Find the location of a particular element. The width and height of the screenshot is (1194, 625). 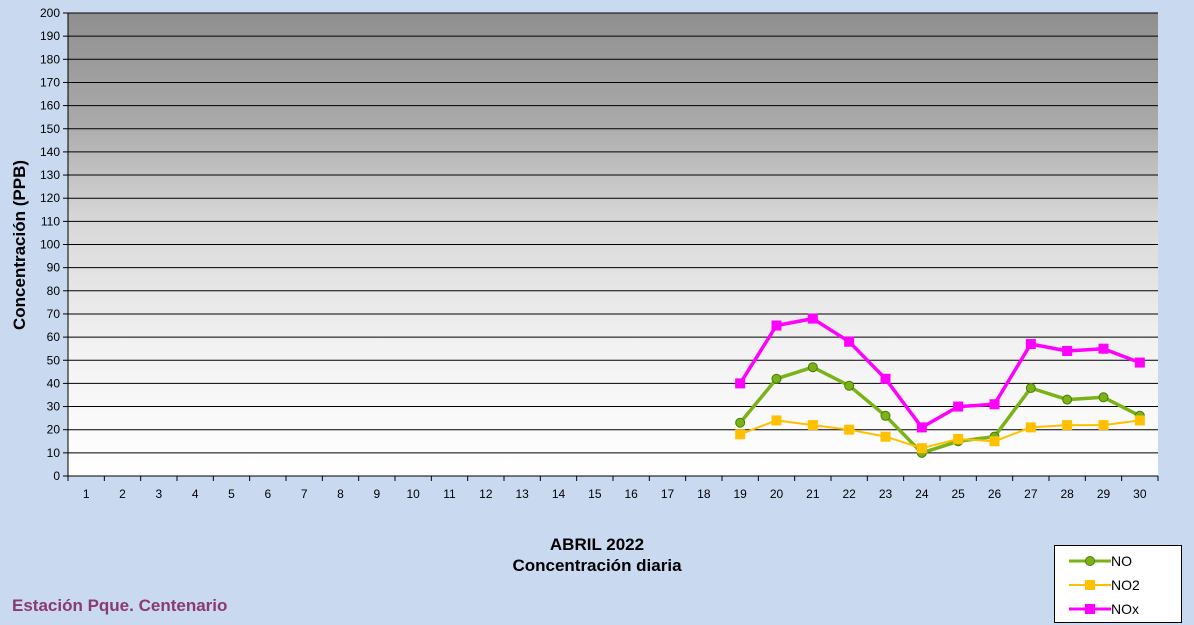

series-line-nox is located at coordinates (939, 373).